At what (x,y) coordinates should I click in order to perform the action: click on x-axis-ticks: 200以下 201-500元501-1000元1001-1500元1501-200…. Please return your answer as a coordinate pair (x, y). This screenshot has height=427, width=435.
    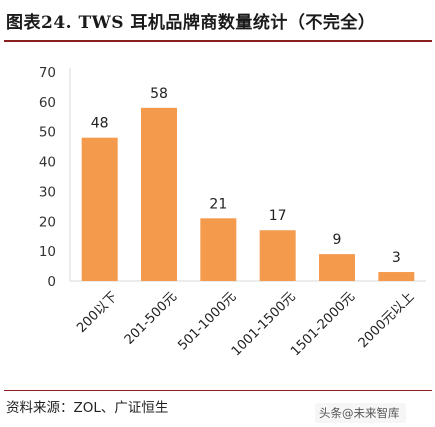
    Looking at the image, I should click on (245, 324).